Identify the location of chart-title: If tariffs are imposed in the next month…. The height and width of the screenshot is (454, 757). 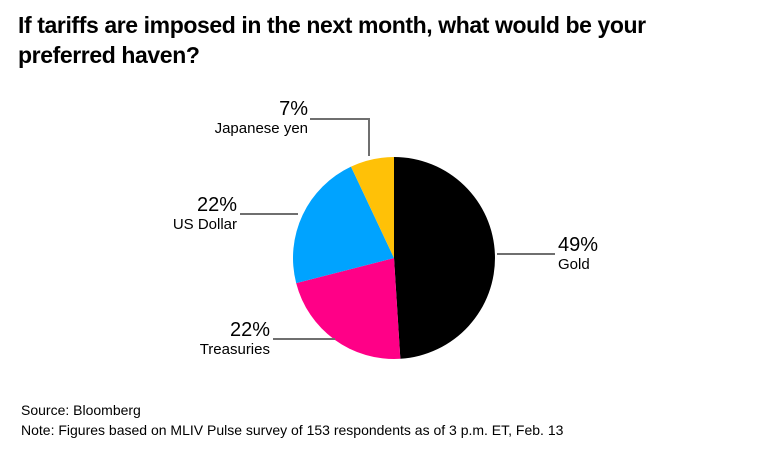
(332, 40).